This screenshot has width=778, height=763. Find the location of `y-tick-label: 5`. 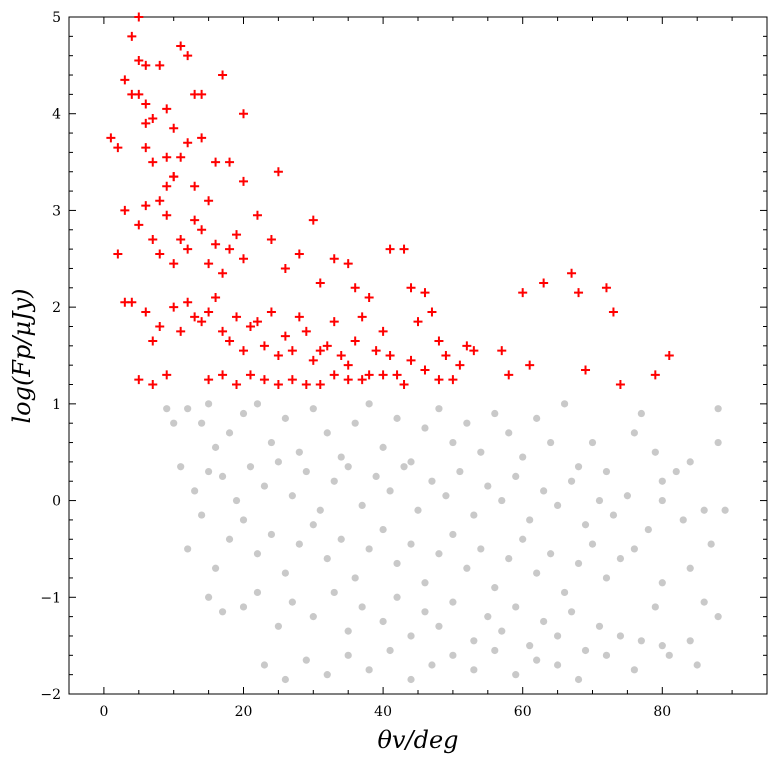

y-tick-label: 5 is located at coordinates (56, 18).